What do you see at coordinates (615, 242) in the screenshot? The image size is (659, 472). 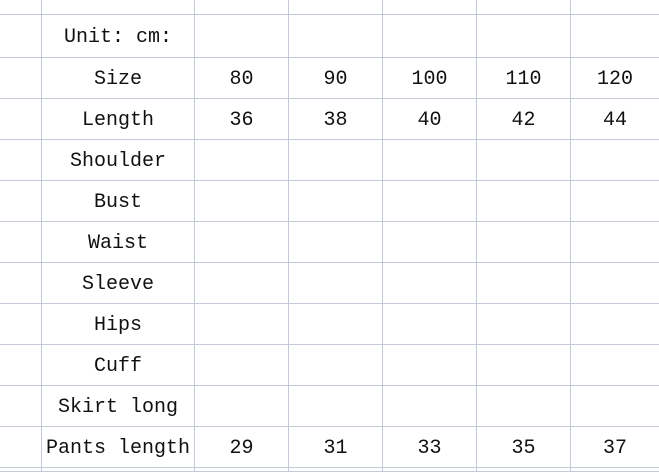 I see `cell-r6-c6` at bounding box center [615, 242].